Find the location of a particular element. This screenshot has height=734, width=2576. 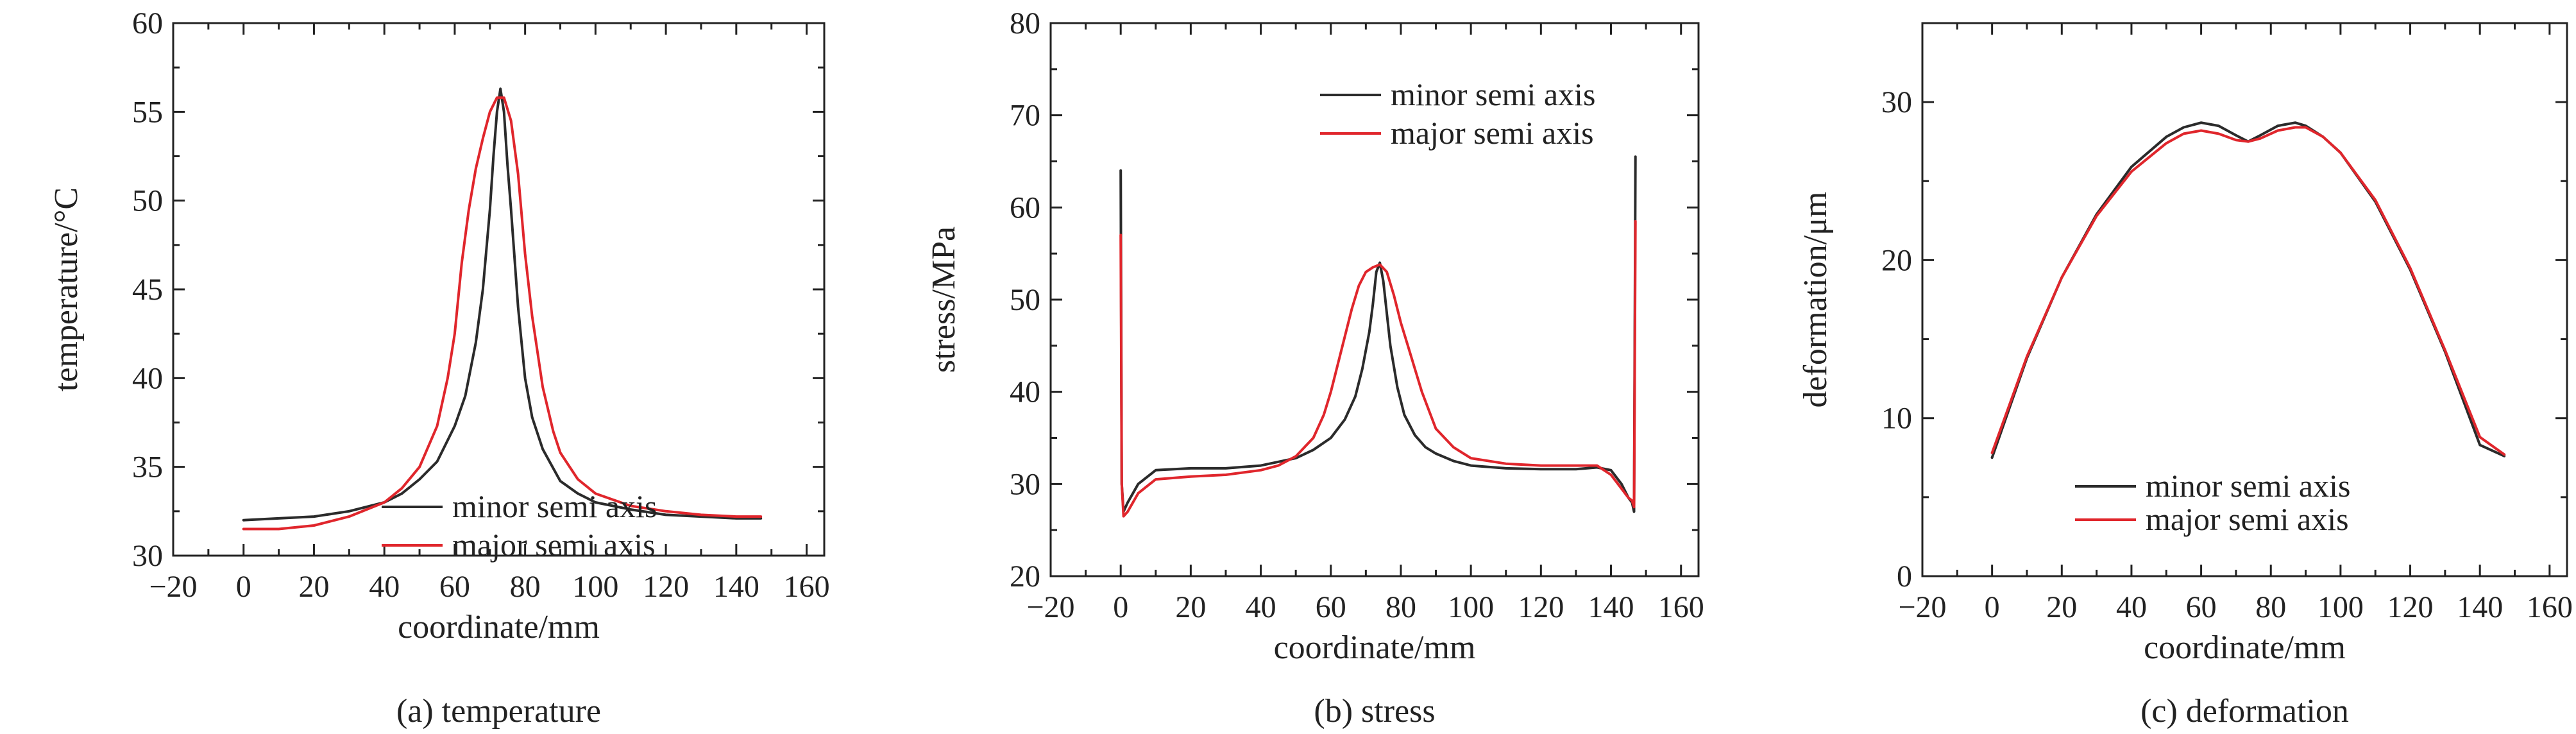

y-tick-label: 45 is located at coordinates (147, 290).